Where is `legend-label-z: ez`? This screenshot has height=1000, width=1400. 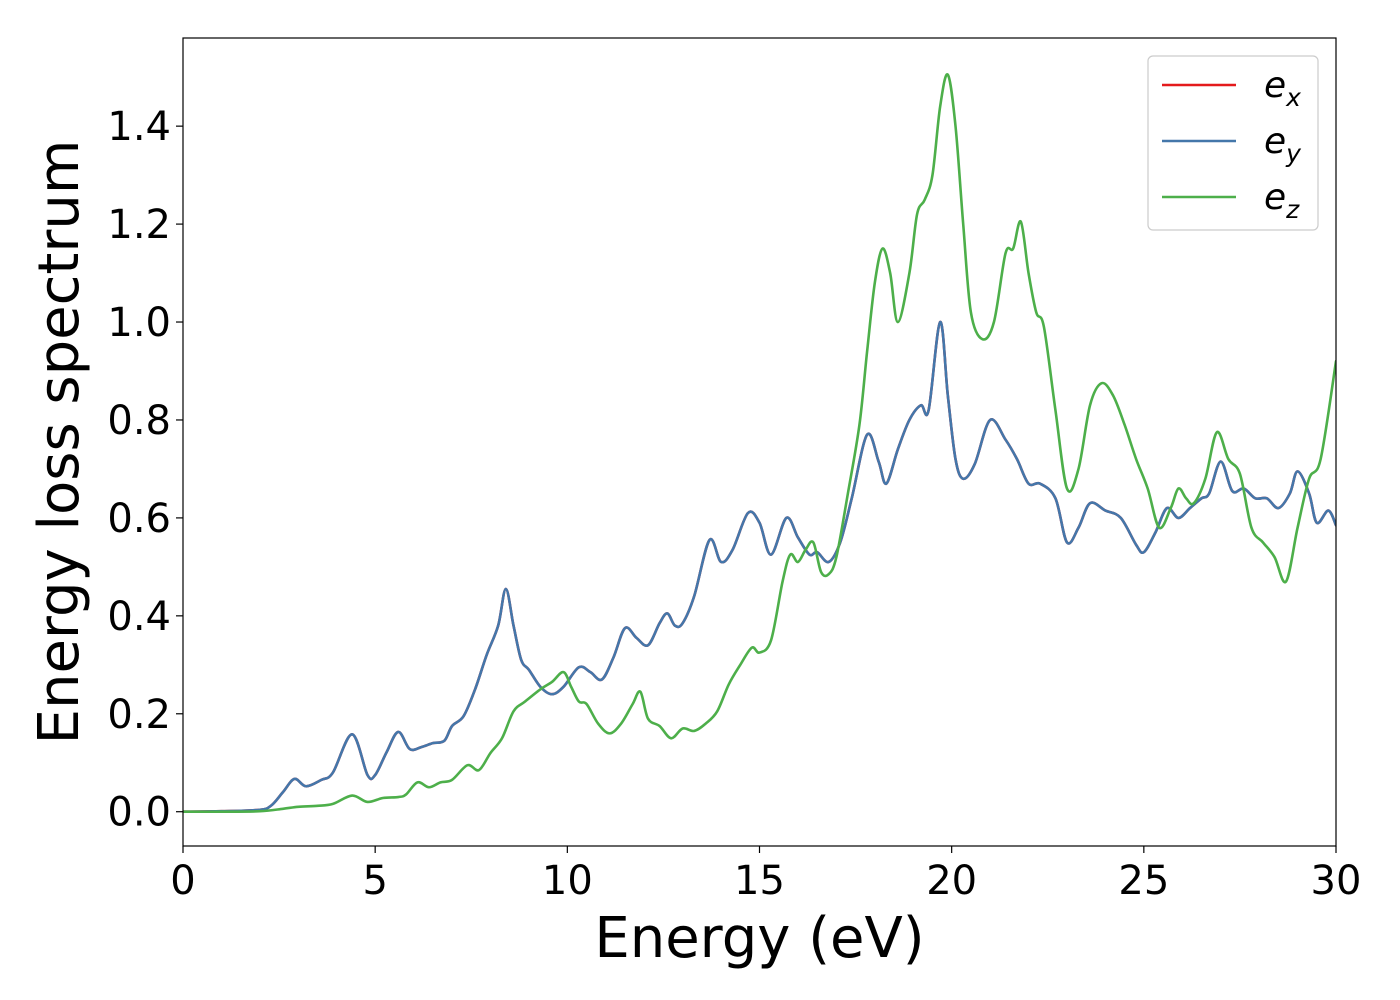
legend-label-z: ez is located at coordinates (1282, 200).